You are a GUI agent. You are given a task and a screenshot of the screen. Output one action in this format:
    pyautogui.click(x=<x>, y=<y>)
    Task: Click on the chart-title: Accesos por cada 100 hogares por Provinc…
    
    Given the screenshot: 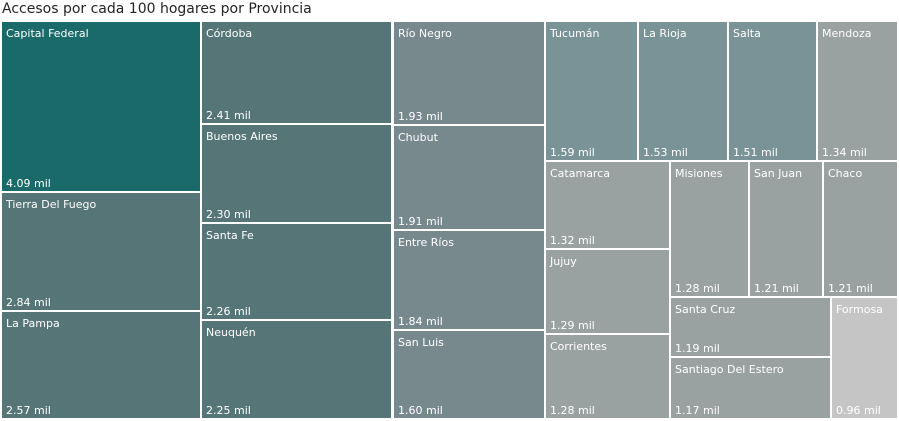 What is the action you would take?
    pyautogui.click(x=157, y=9)
    